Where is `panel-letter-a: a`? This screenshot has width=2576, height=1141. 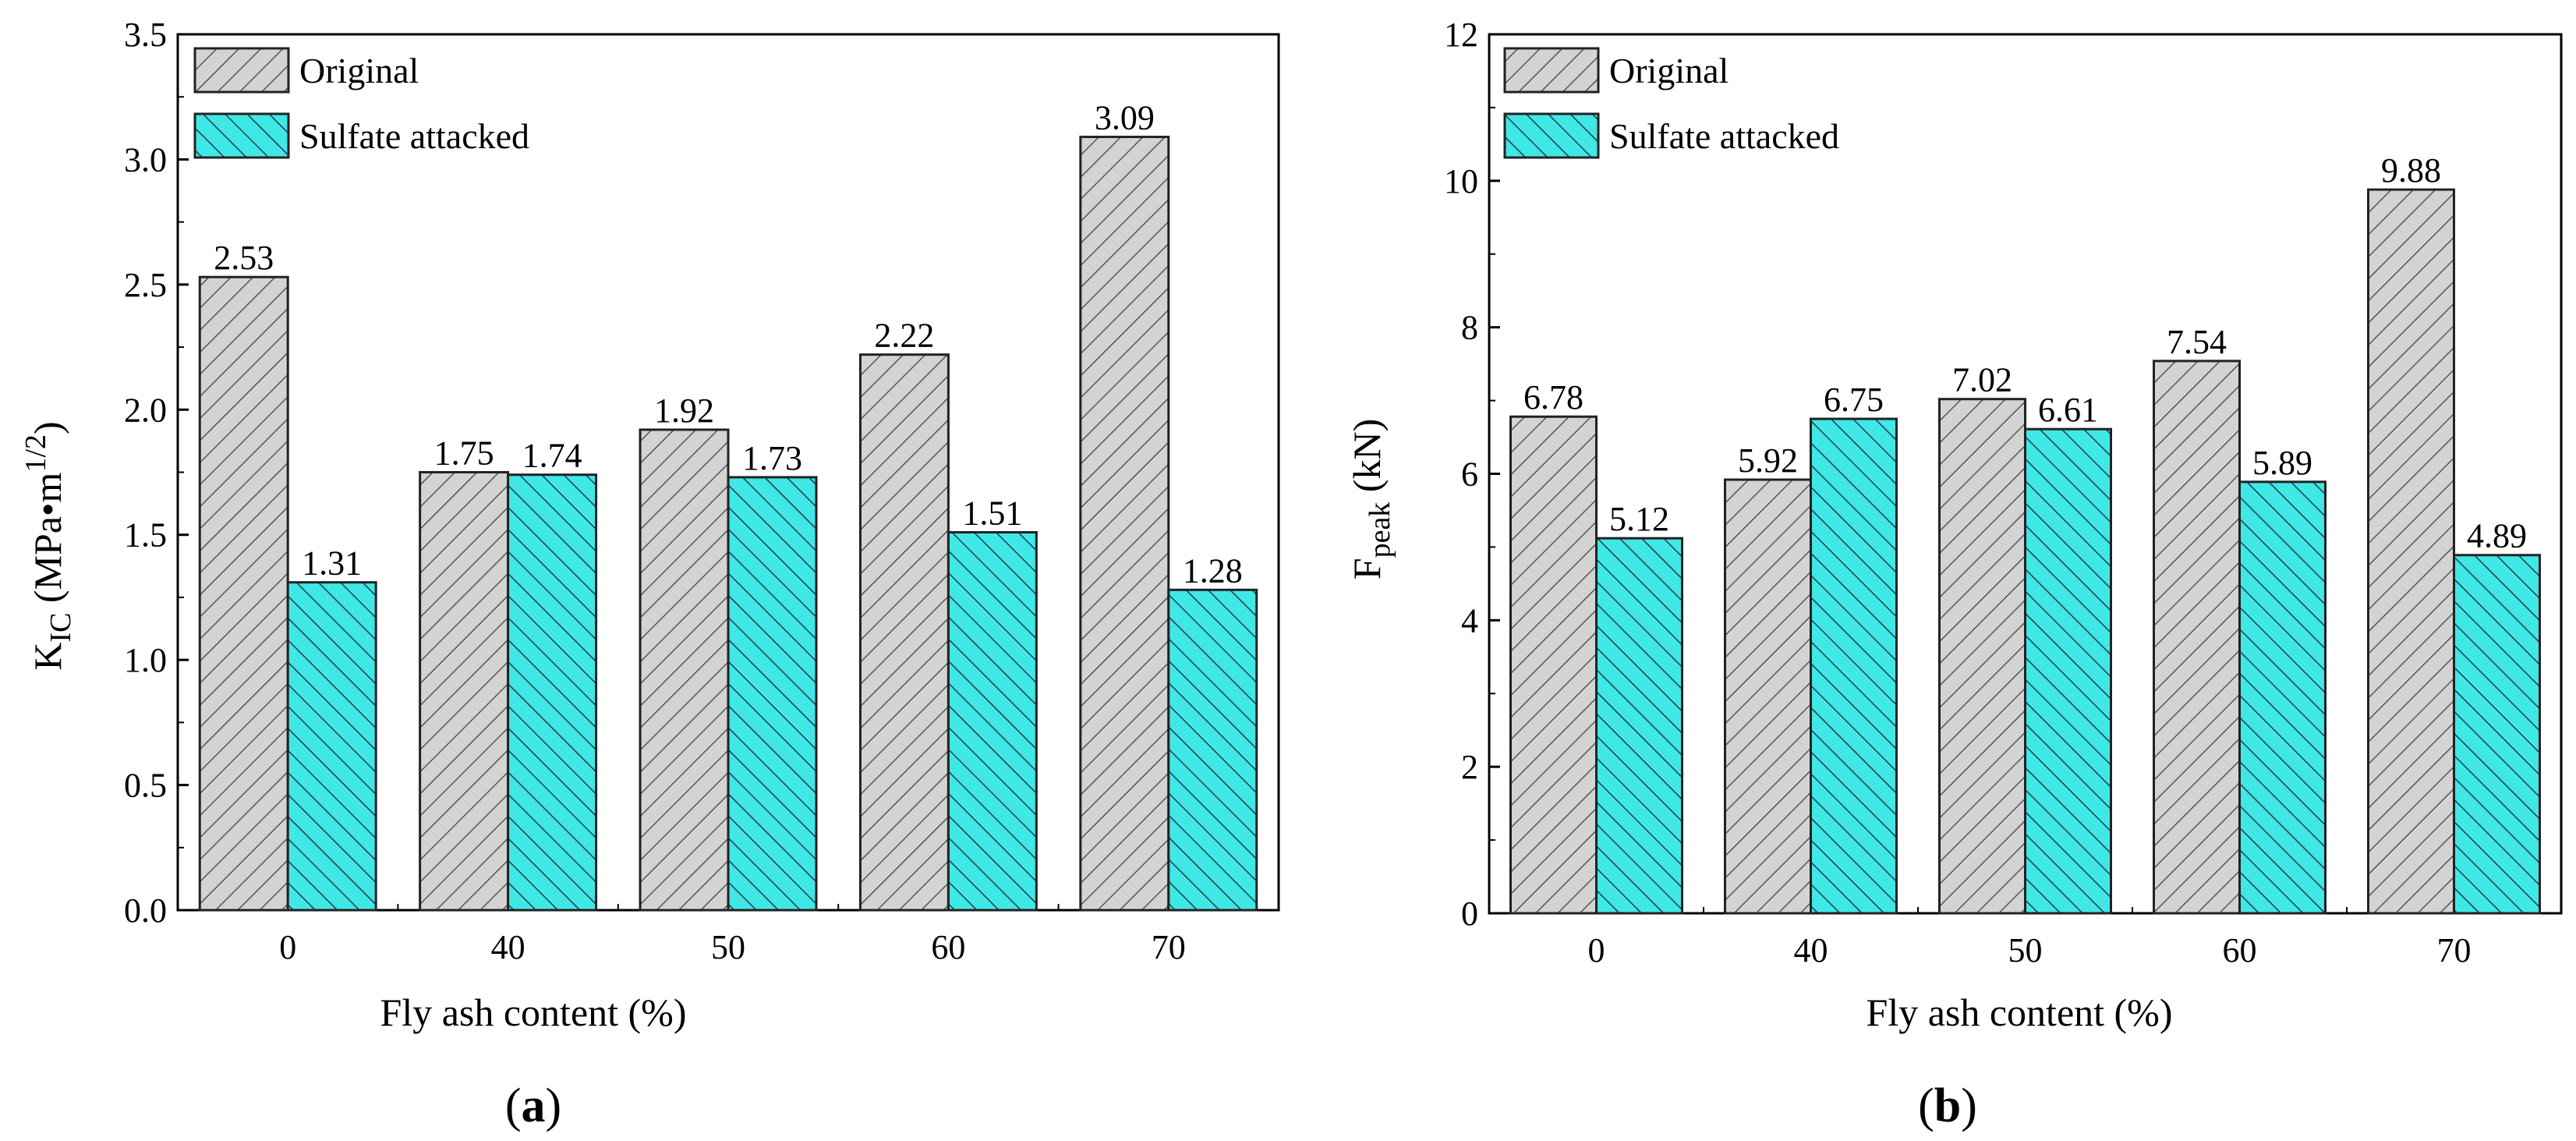 panel-letter-a: a is located at coordinates (534, 1105).